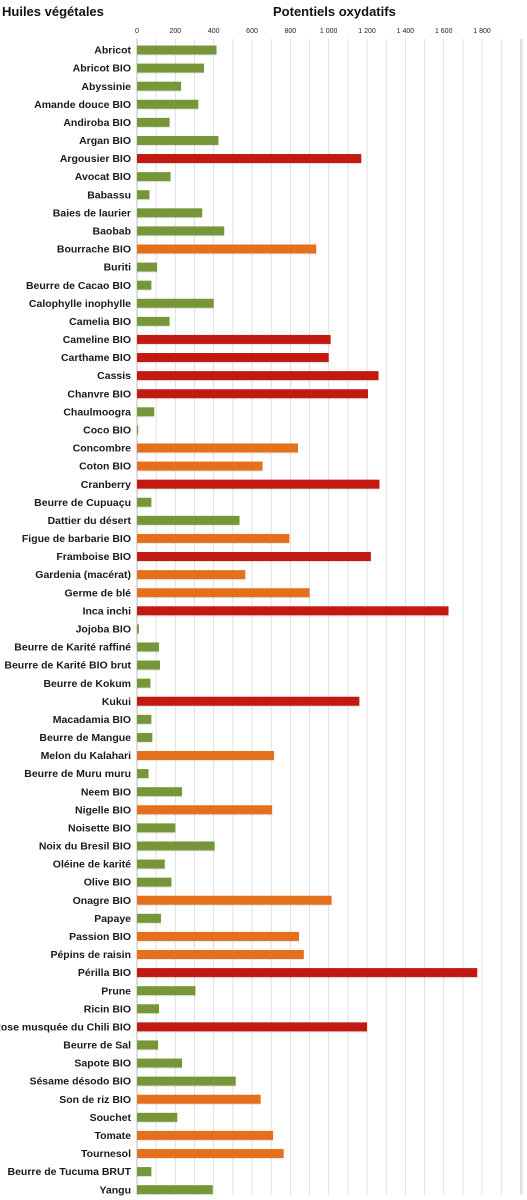 This screenshot has width=527, height=1200. Describe the element at coordinates (109, 195) in the screenshot. I see `category-label: Babassu` at that location.